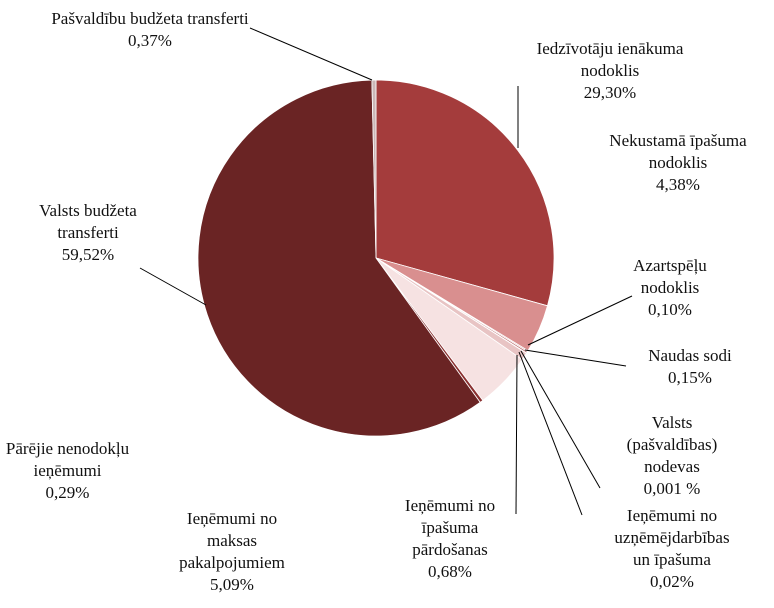 The height and width of the screenshot is (608, 774). Describe the element at coordinates (450, 527) in the screenshot. I see `category-name: Ieņēmumi no īpašuma pārdošanas` at that location.